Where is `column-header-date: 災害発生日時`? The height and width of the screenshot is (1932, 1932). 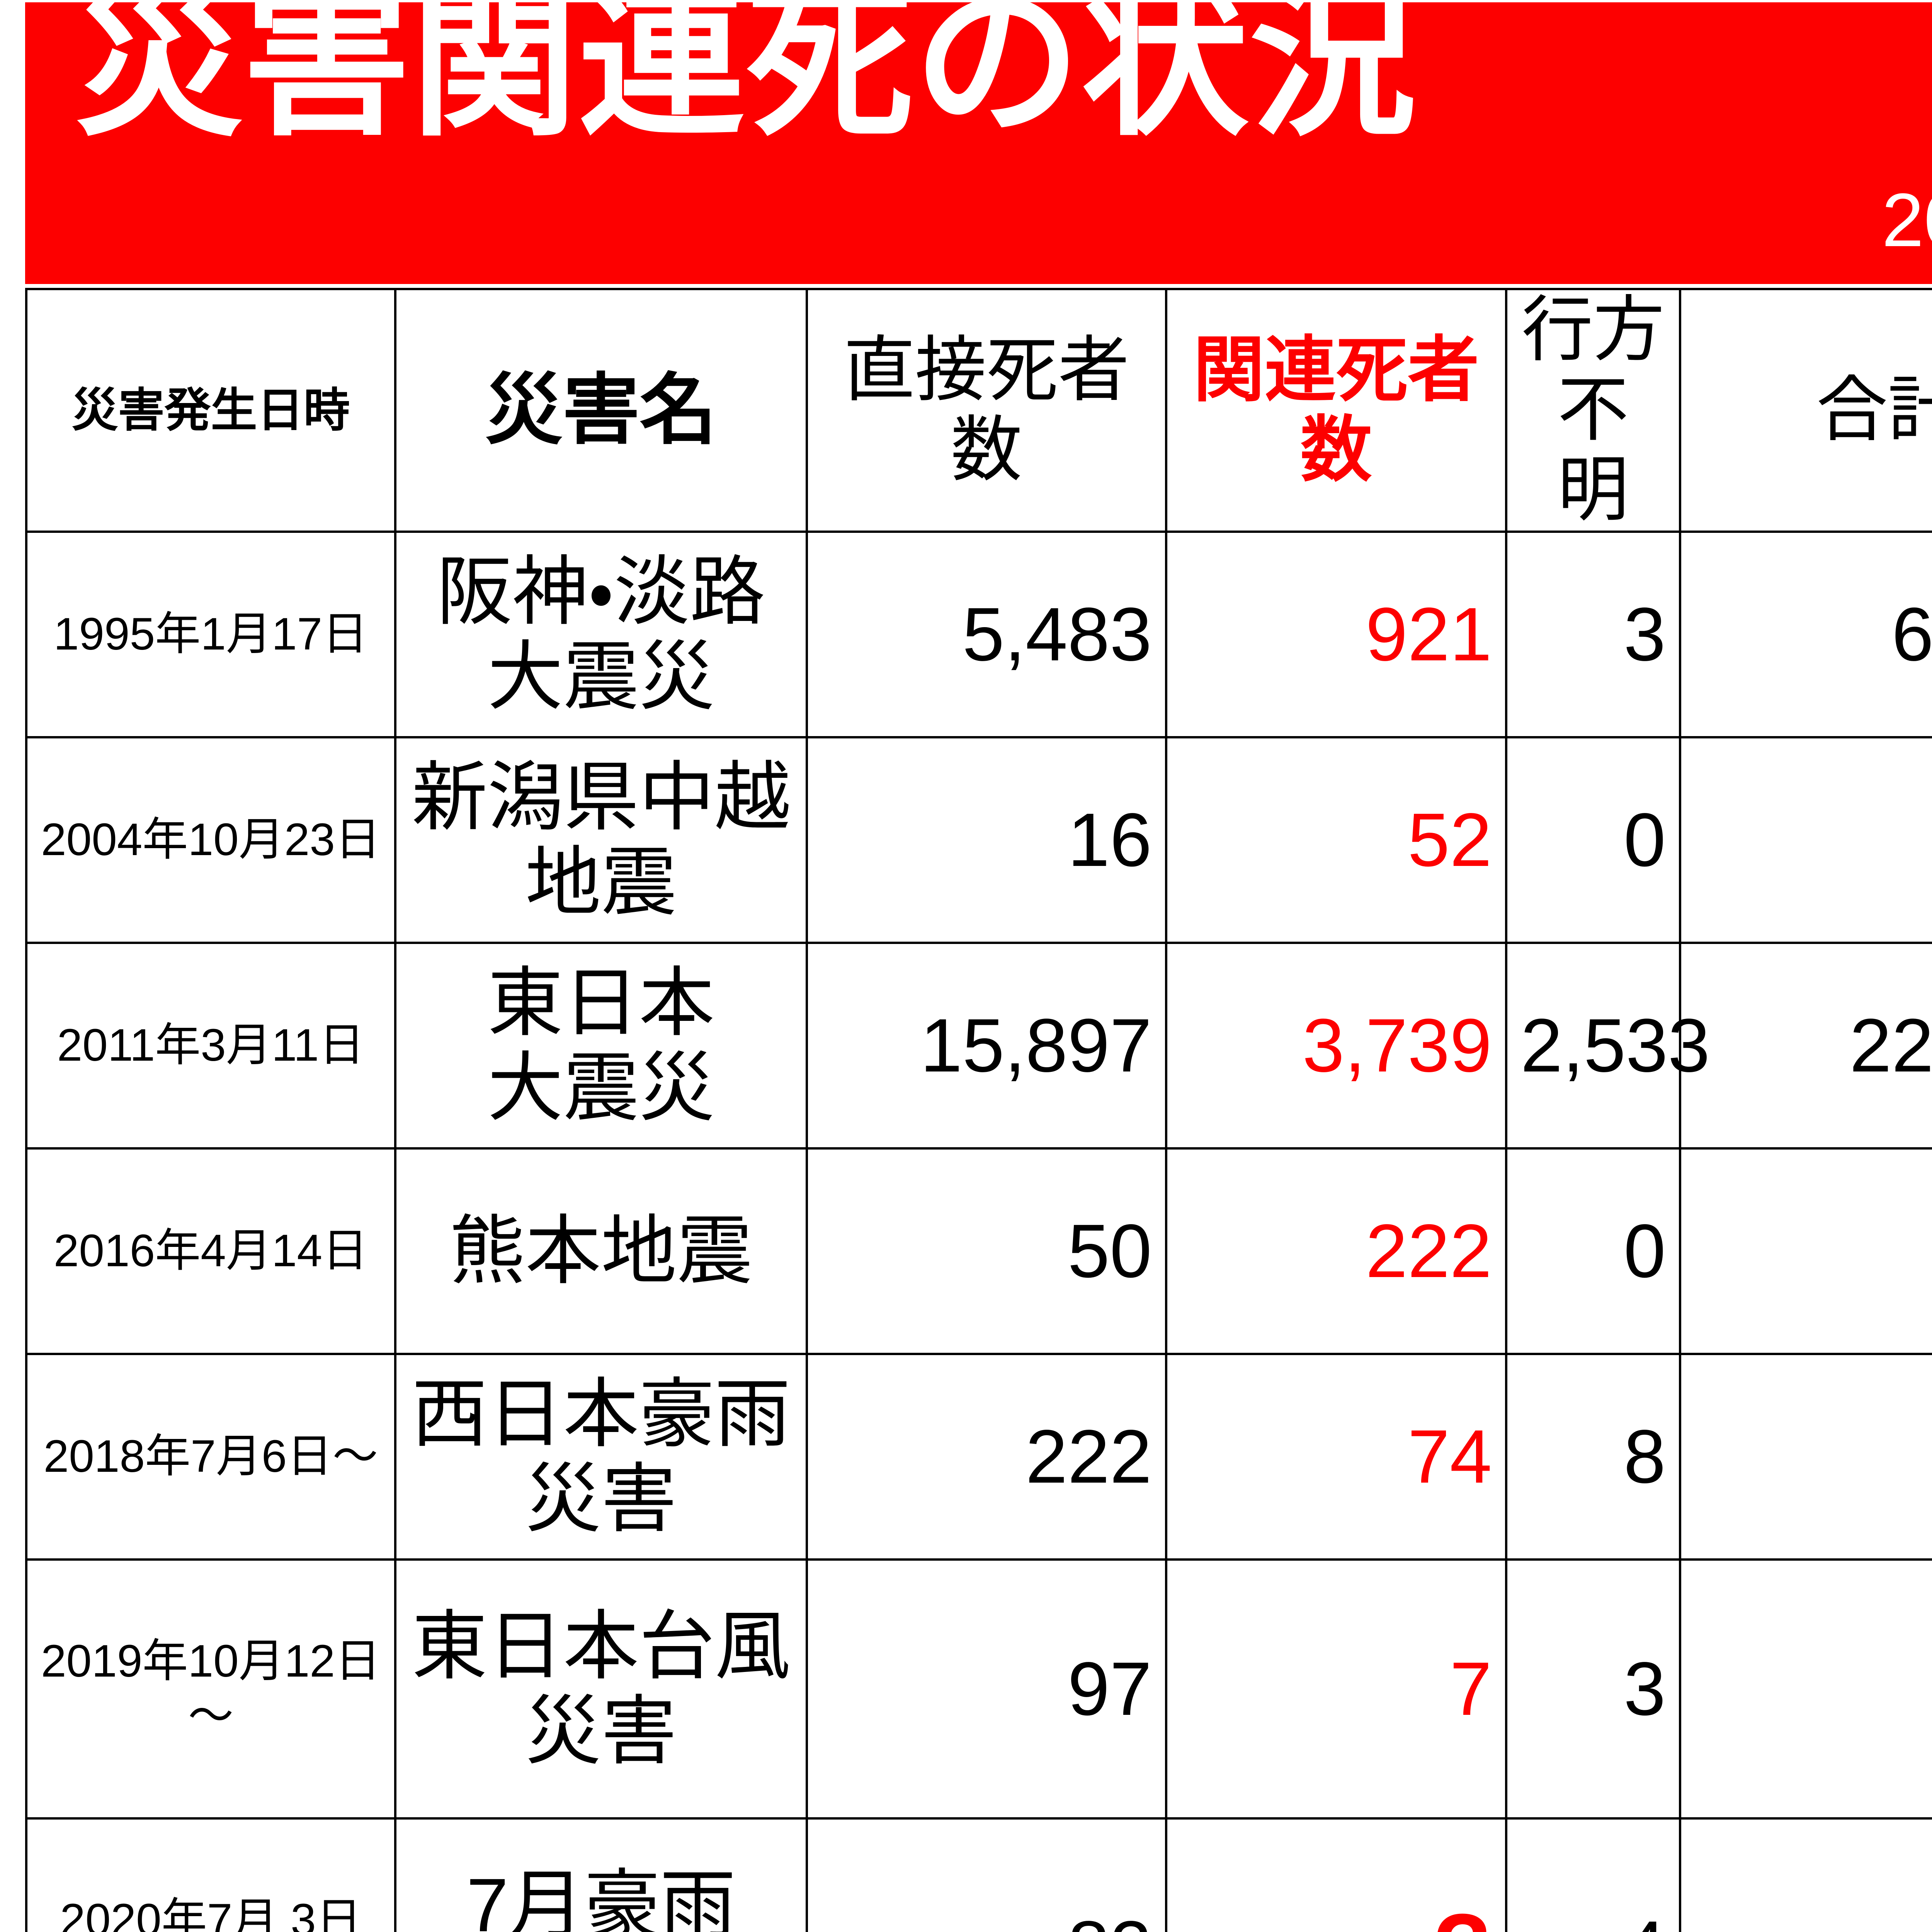
column-header-date: 災害発生日時 is located at coordinates (211, 411).